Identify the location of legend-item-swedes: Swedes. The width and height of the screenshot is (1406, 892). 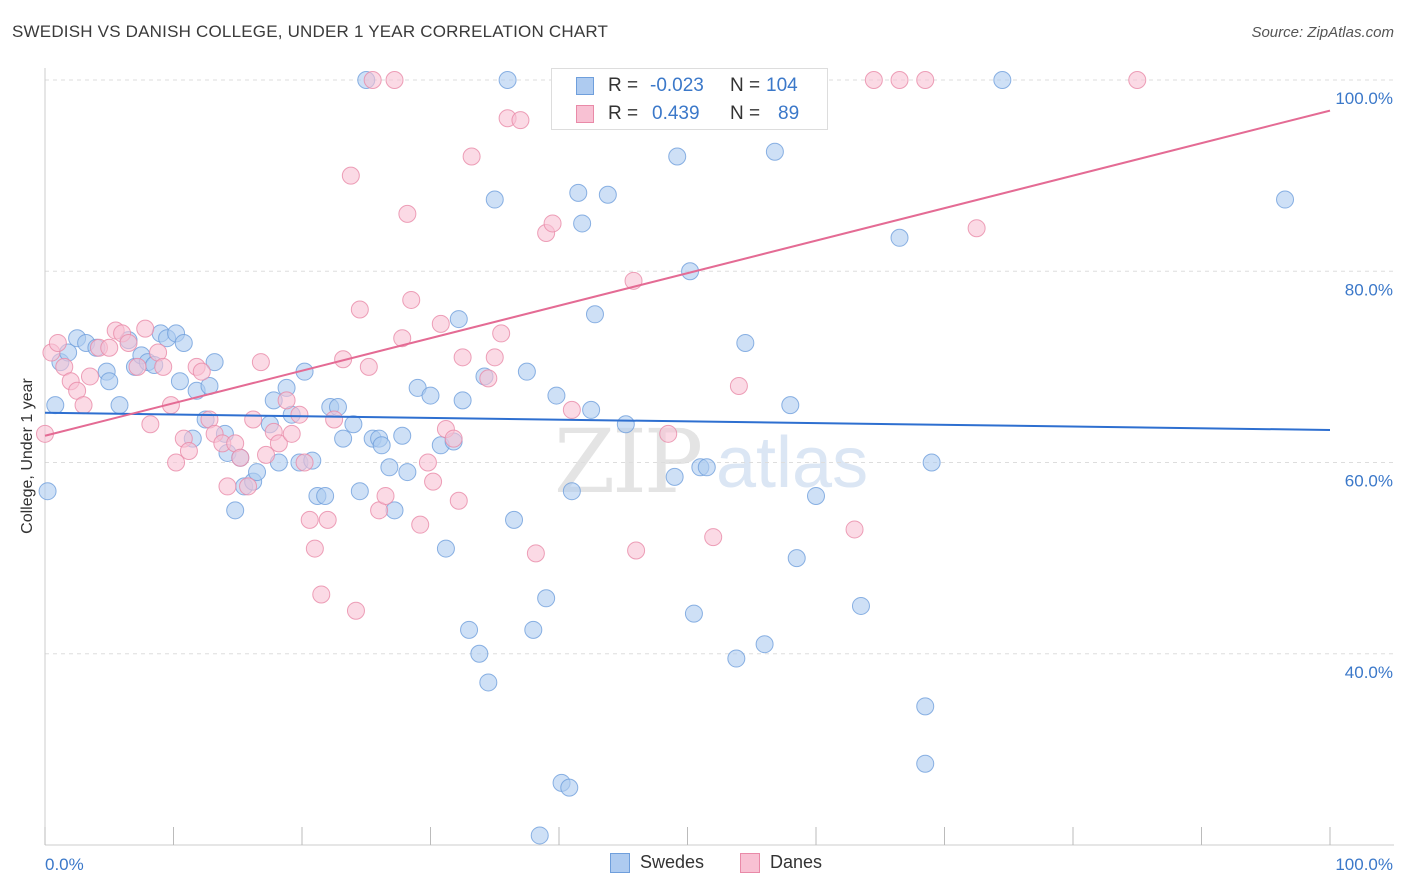
(657, 862).